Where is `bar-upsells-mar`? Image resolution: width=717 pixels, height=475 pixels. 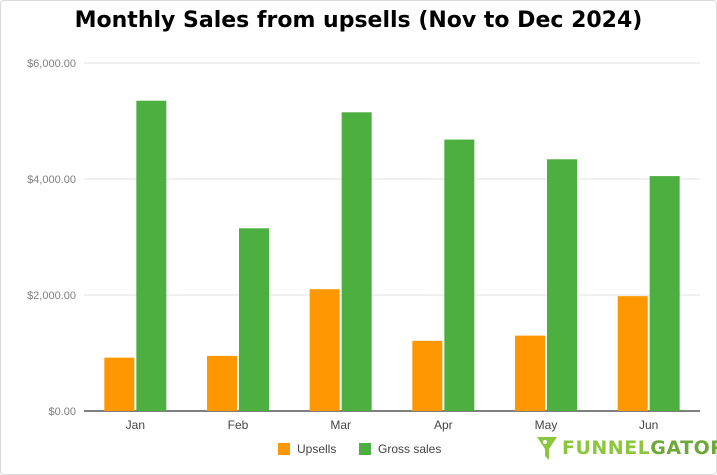
bar-upsells-mar is located at coordinates (324, 350).